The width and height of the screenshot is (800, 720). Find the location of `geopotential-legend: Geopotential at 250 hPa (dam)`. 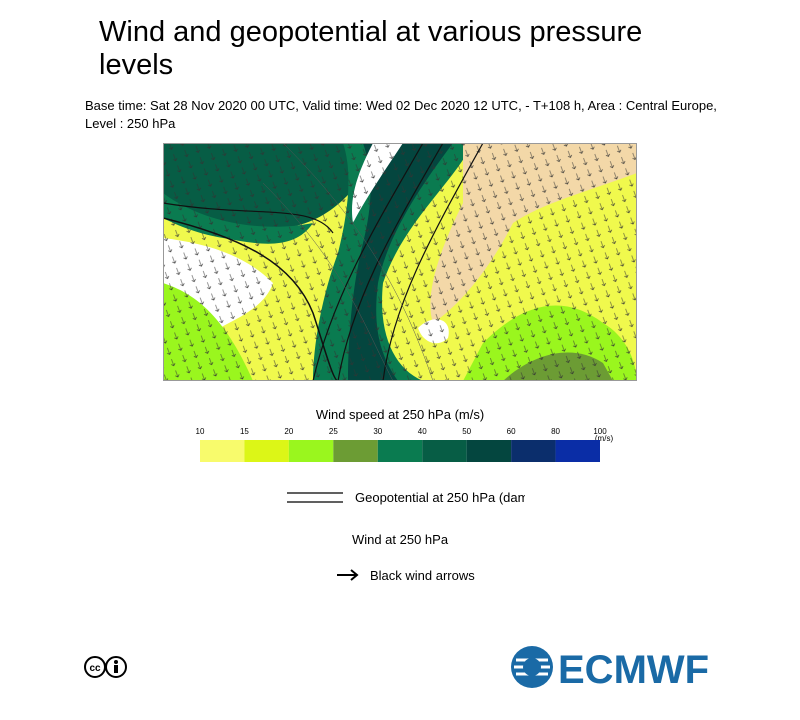

geopotential-legend: Geopotential at 250 hPa (dam) is located at coordinates (406, 497).